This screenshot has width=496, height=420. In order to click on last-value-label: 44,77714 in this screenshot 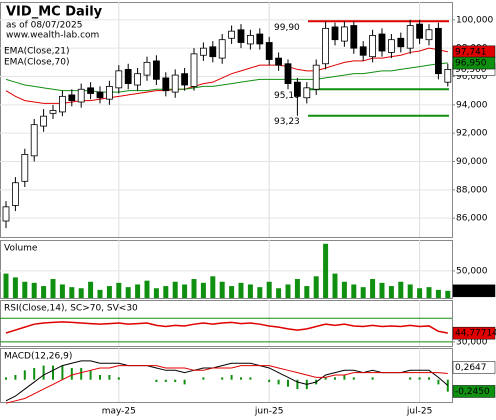, I will do `click(475, 334)`.